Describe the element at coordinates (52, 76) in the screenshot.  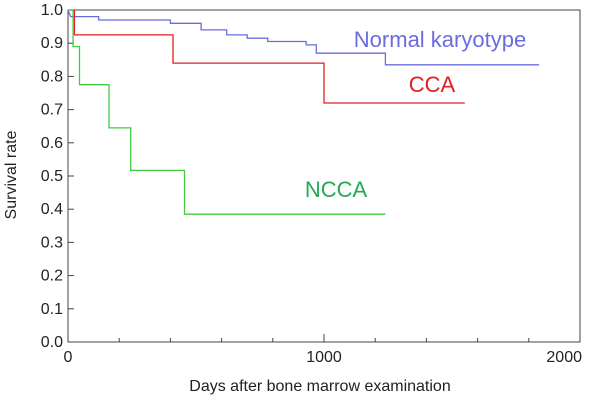
I see `y-tick-label: 0.8` at that location.